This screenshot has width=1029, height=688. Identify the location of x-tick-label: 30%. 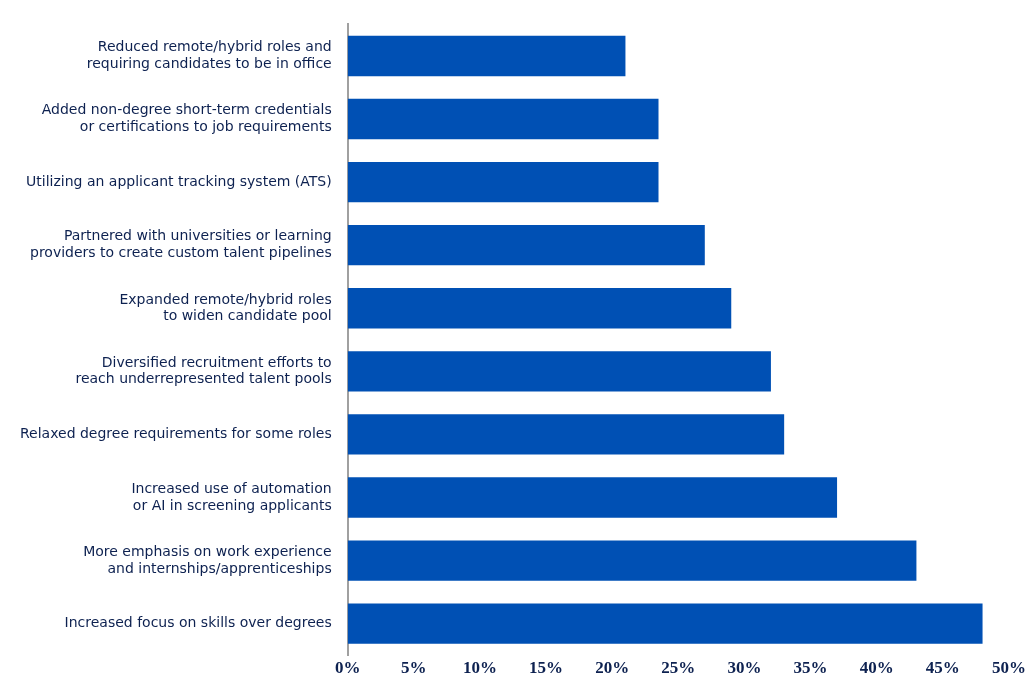
(744, 667).